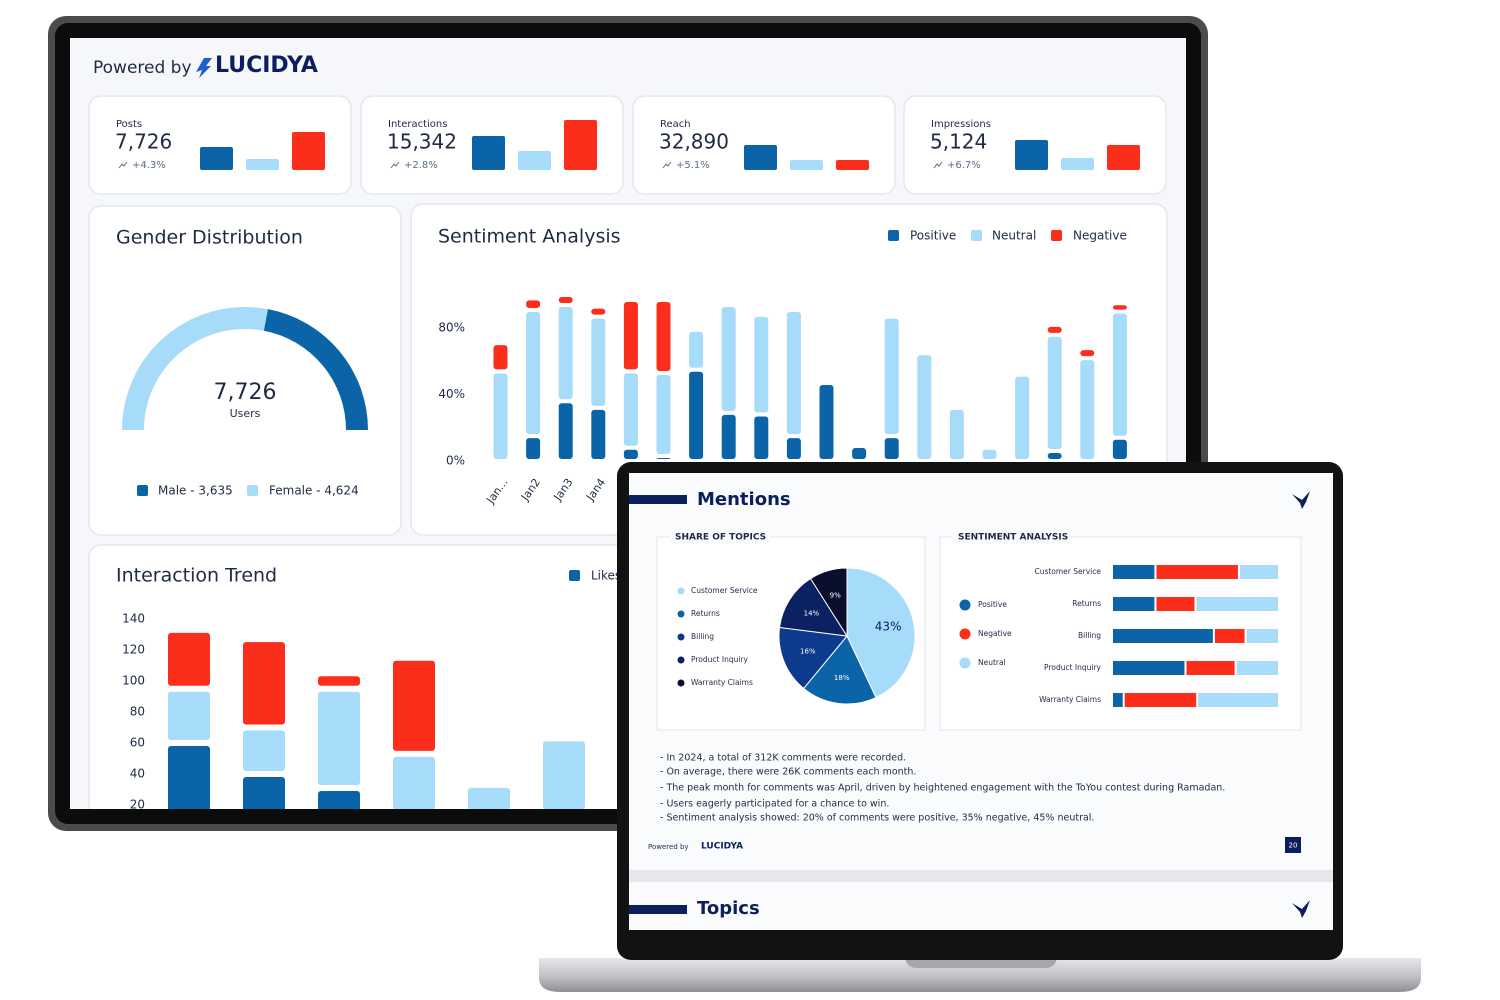  What do you see at coordinates (744, 499) in the screenshot?
I see `slide-title: Mentions` at bounding box center [744, 499].